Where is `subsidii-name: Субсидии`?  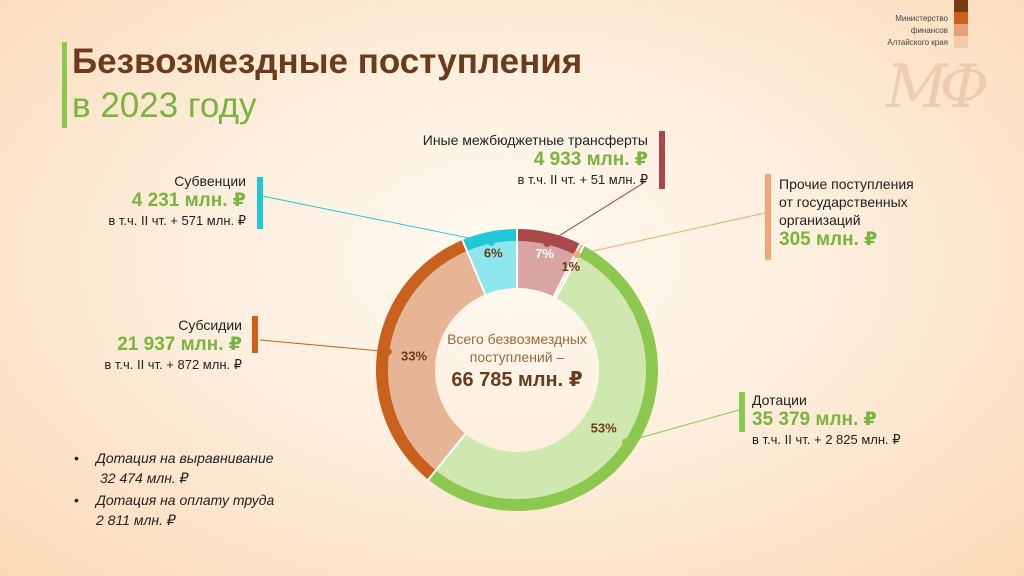 subsidii-name: Субсидии is located at coordinates (210, 325).